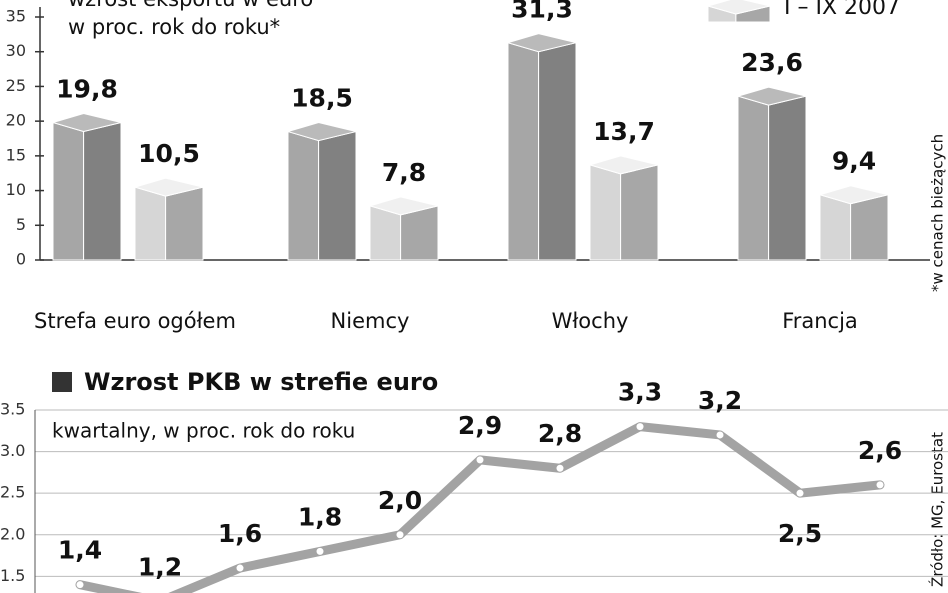 The width and height of the screenshot is (948, 593). What do you see at coordinates (590, 321) in the screenshot?
I see `x-tick-label: Włochy` at bounding box center [590, 321].